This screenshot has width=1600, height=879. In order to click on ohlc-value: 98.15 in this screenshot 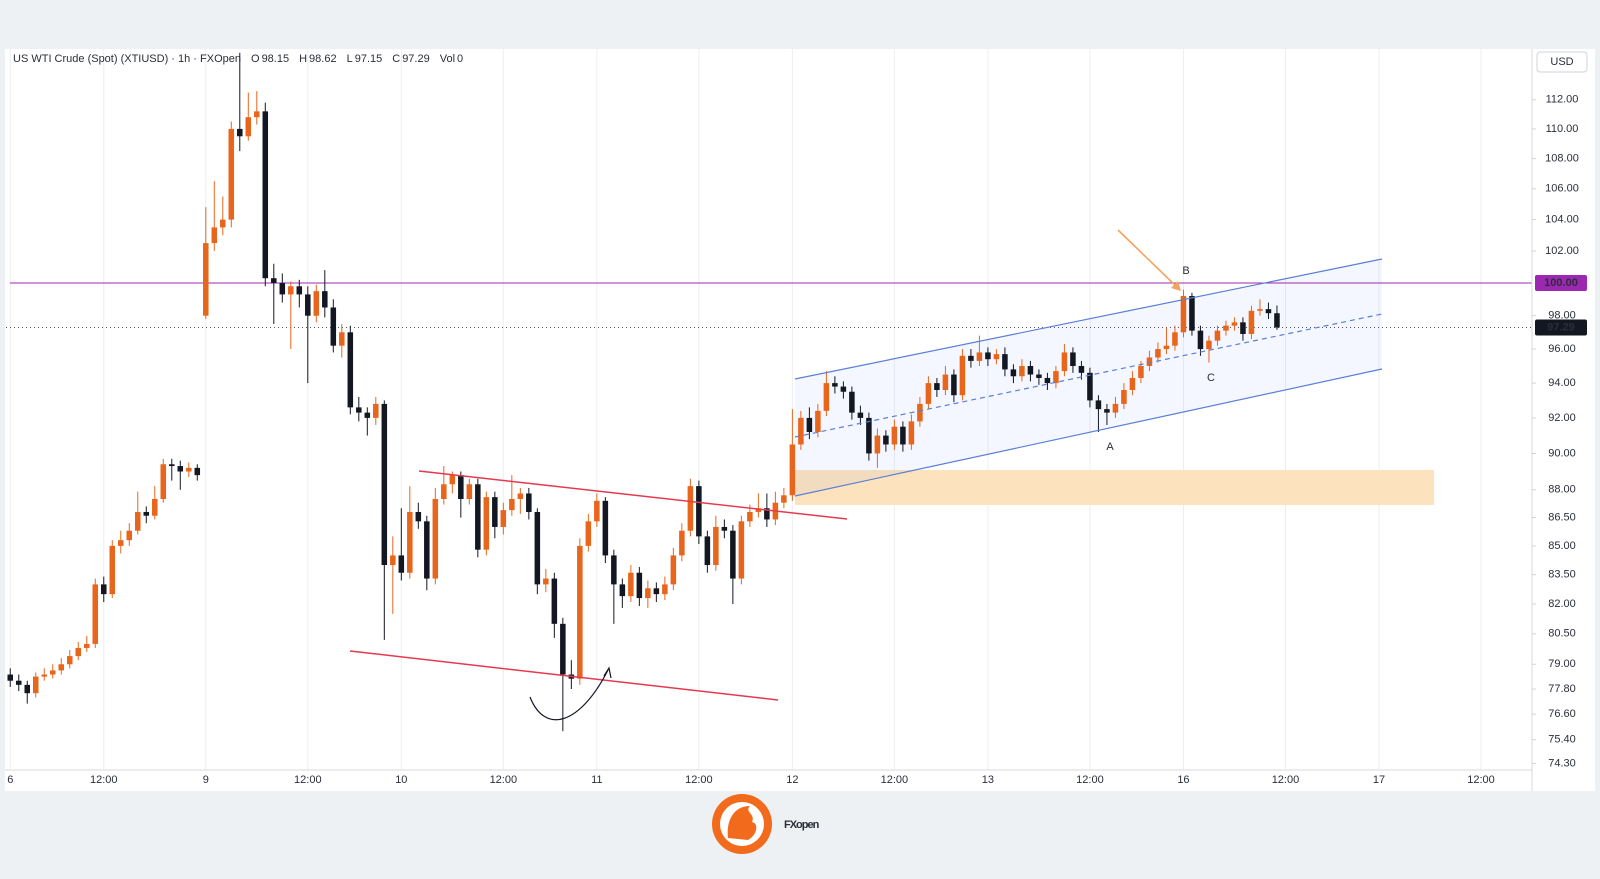, I will do `click(275, 59)`.